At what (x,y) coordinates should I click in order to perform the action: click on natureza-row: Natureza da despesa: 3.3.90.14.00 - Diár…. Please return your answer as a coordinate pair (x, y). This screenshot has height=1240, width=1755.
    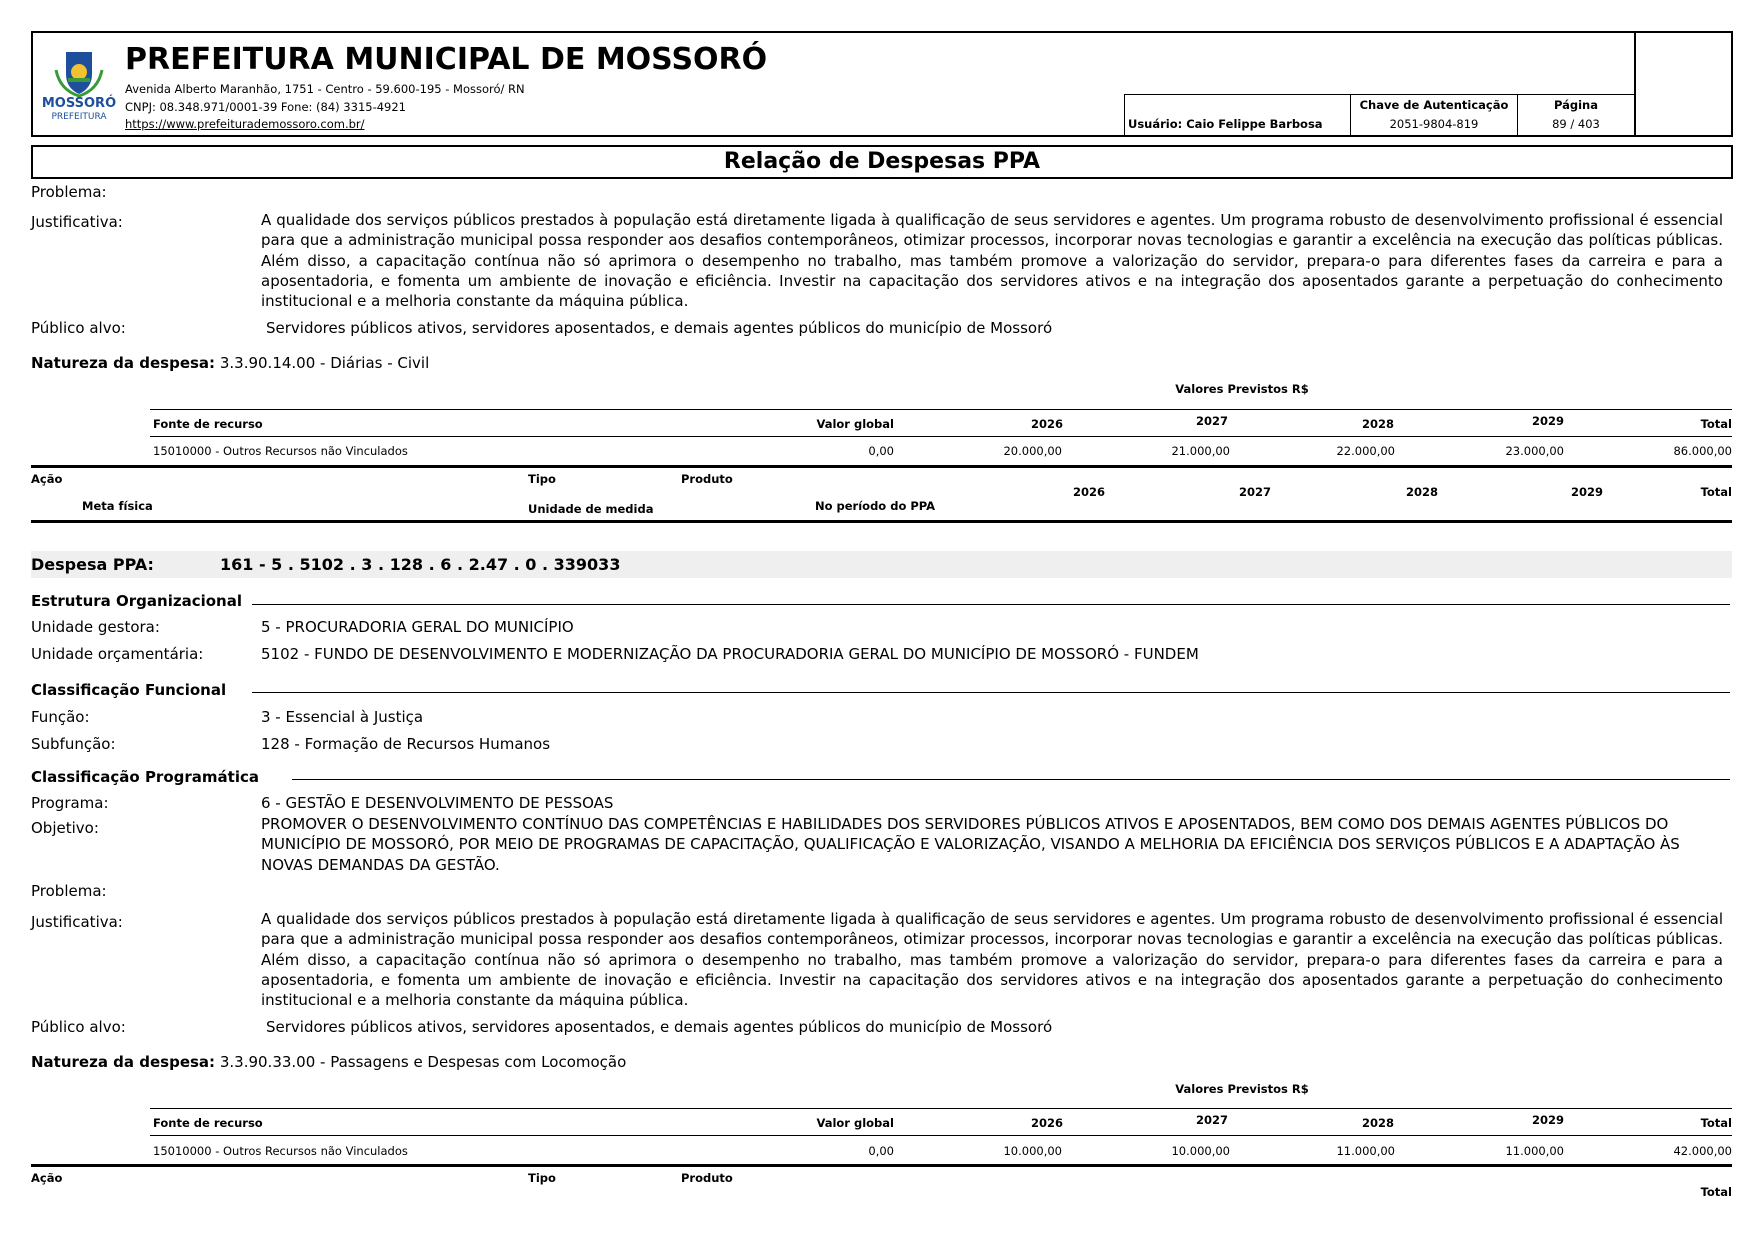
    Looking at the image, I should click on (230, 363).